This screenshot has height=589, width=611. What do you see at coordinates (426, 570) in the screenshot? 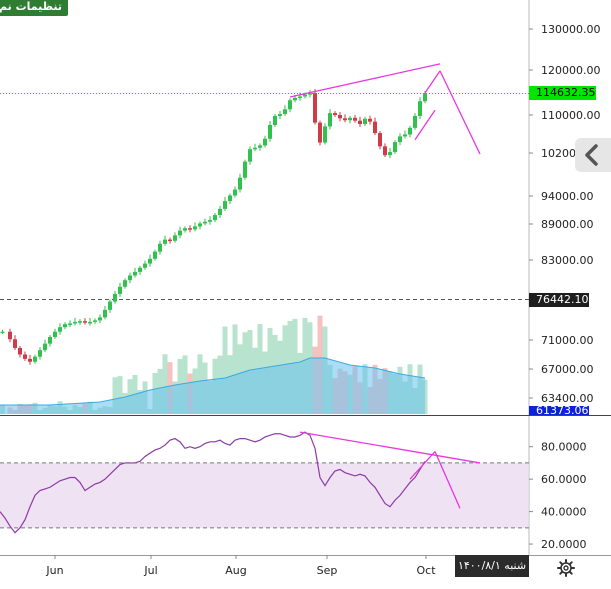
I see `time-tick-label: Oct` at bounding box center [426, 570].